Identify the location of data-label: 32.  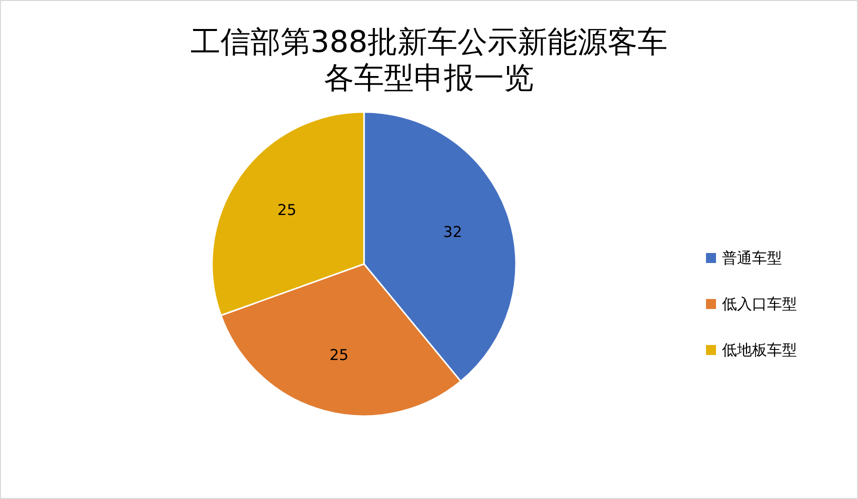
(452, 232).